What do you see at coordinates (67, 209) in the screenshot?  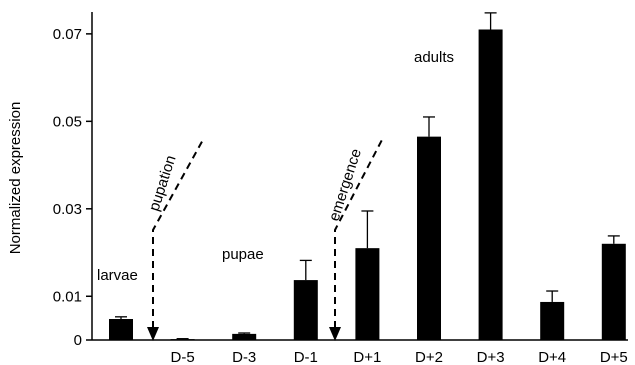 I see `y-tick-label: 0.03` at bounding box center [67, 209].